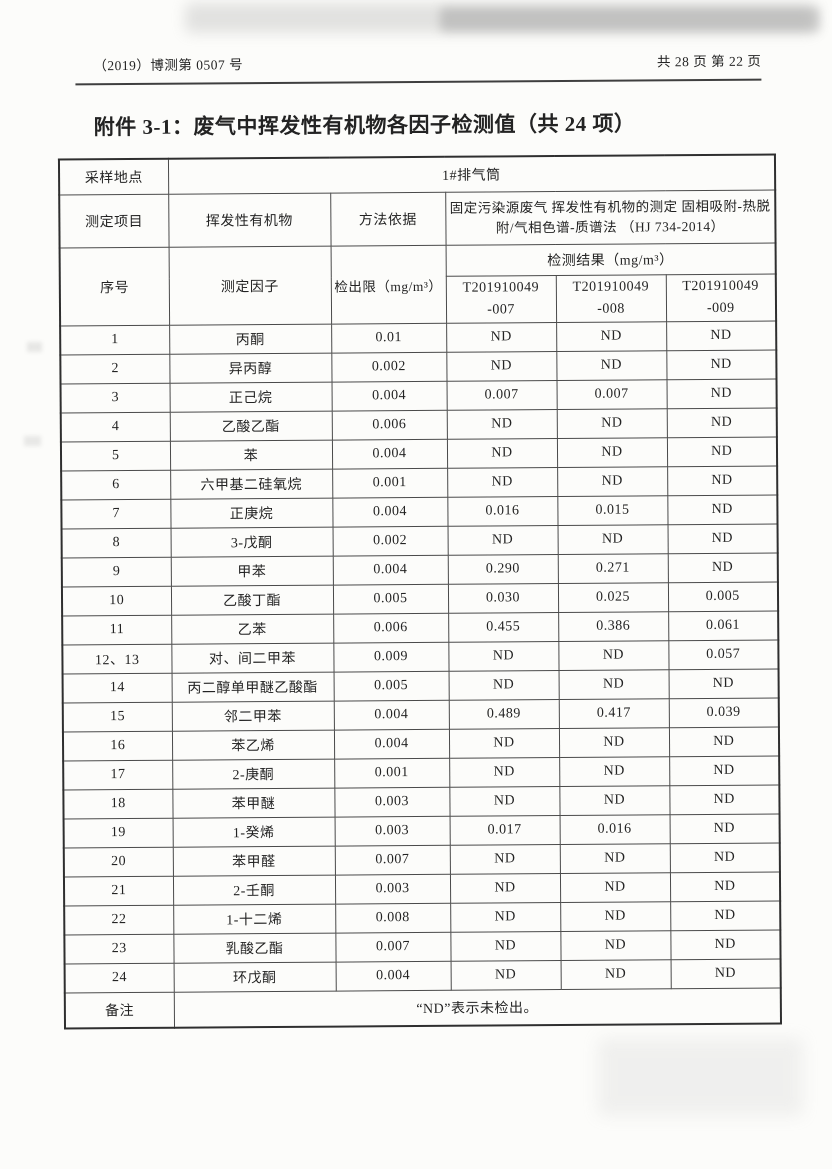 This screenshot has width=832, height=1169. I want to click on scan-artifact-bottom, so click(700, 1077).